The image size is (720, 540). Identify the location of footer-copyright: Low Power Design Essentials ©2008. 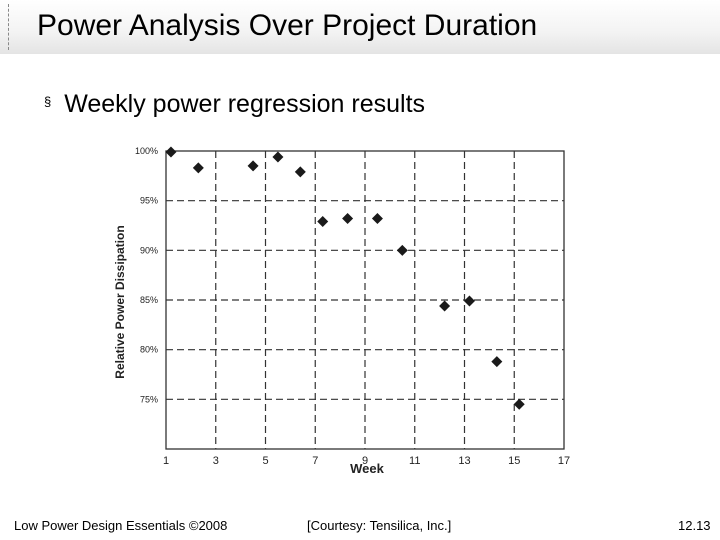
(121, 525).